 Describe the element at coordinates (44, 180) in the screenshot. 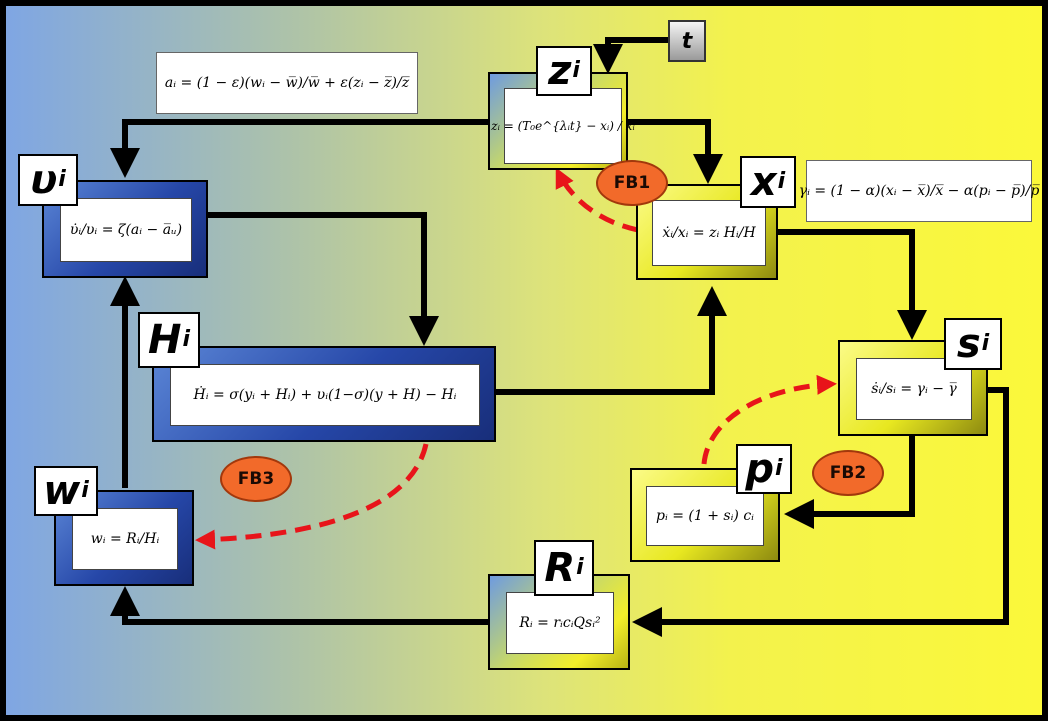

I see `node-u-symbol: υ` at that location.